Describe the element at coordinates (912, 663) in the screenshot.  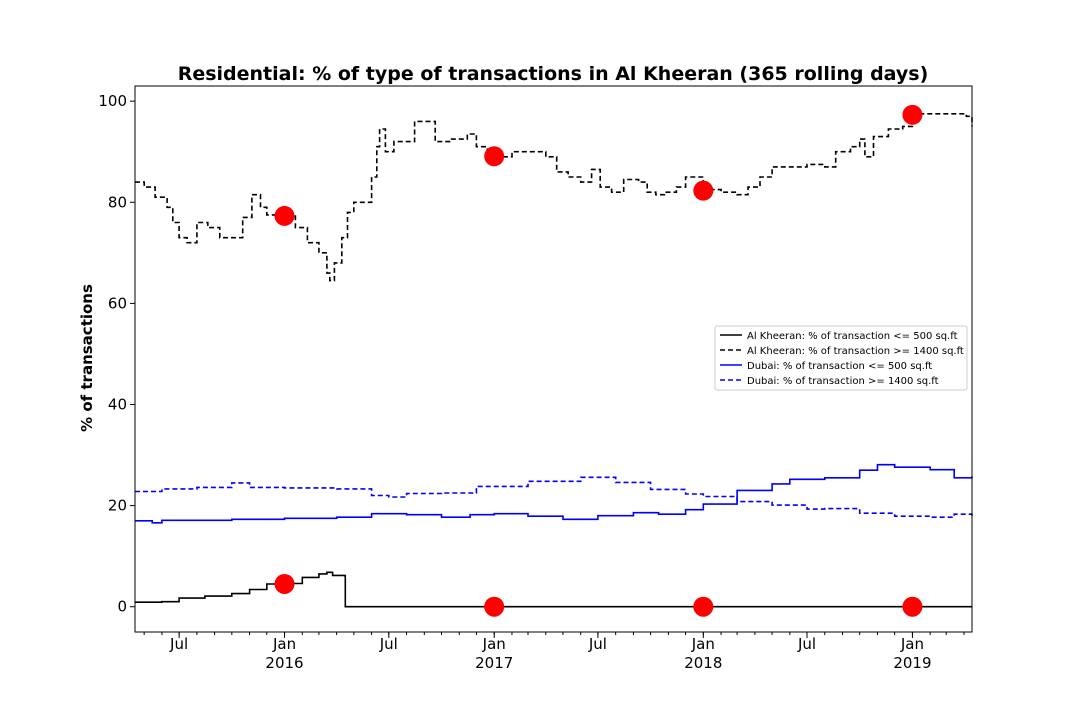
I see `x-tick-year-label: 2019` at that location.